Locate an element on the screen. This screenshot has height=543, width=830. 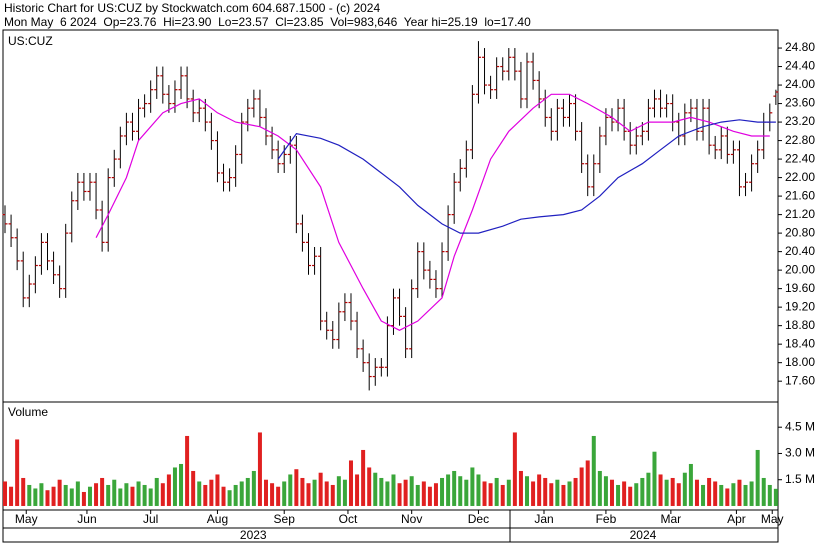
y-tick-label: 17.60 is located at coordinates (800, 380).